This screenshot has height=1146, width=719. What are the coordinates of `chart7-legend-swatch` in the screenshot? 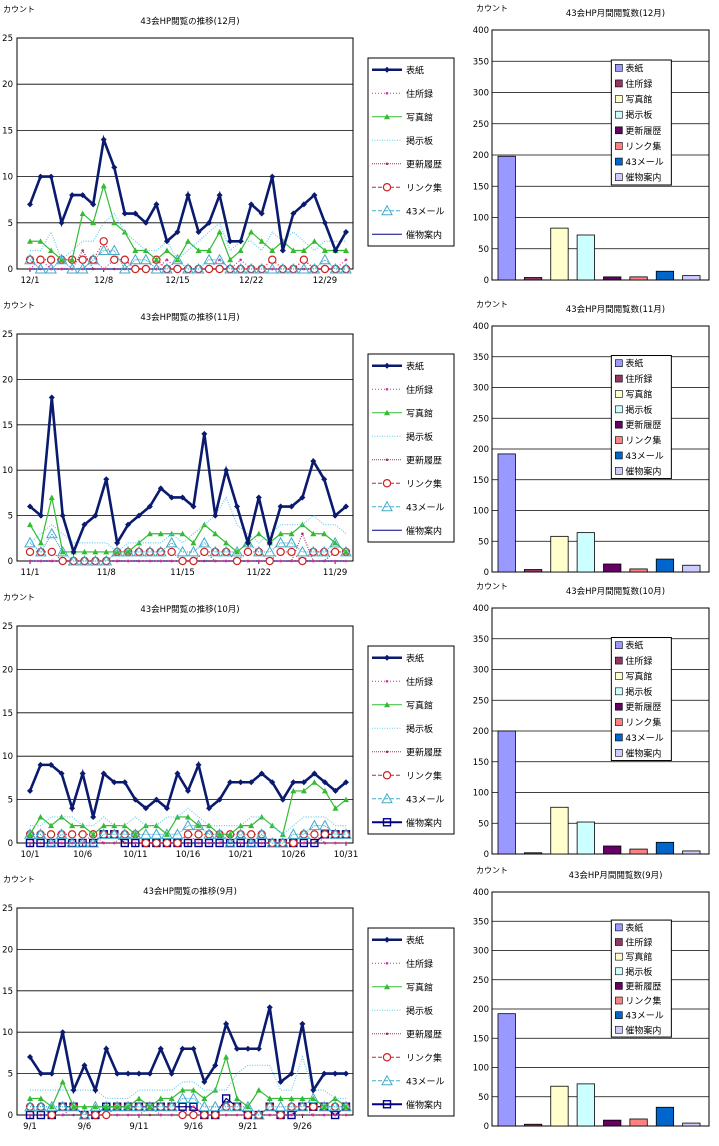 It's located at (619, 1015).